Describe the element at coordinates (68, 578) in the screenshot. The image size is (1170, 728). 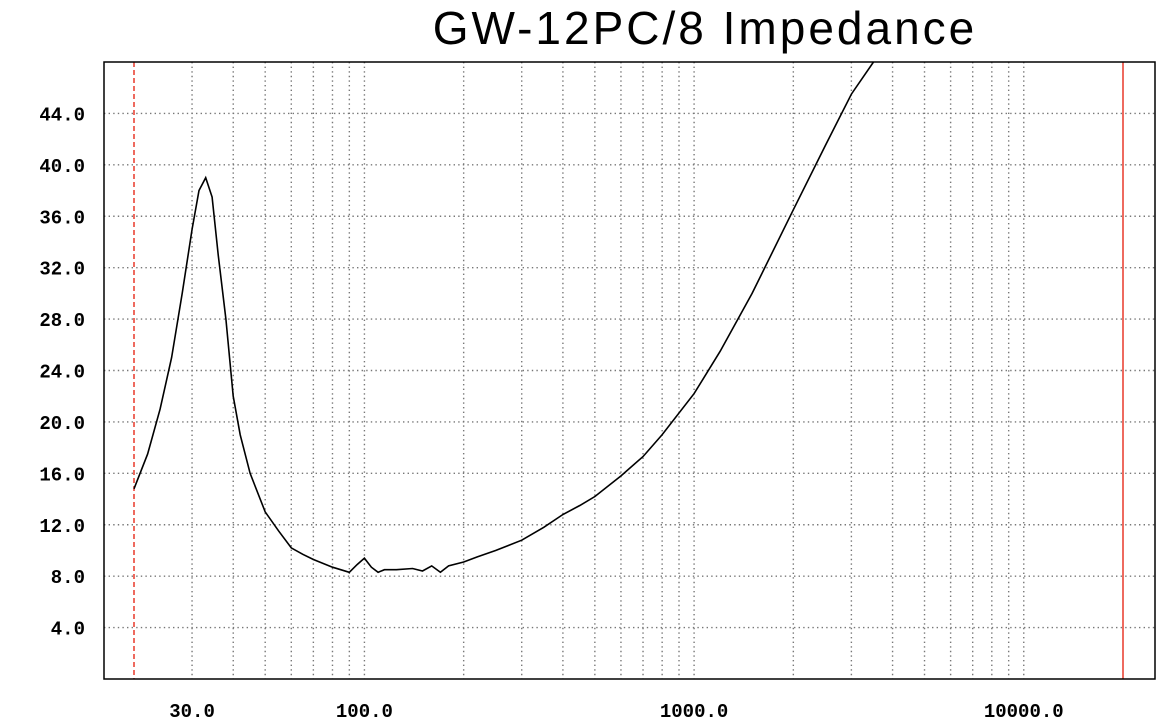
I see `y-tick-label: 8.0` at that location.